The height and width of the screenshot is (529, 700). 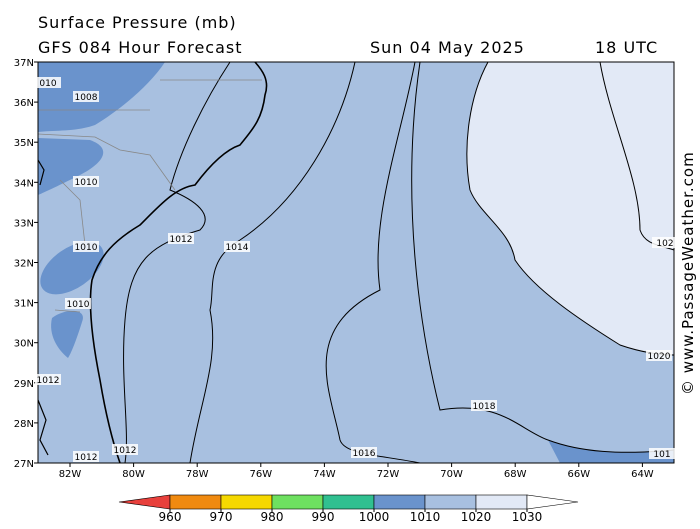 What do you see at coordinates (688, 273) in the screenshot?
I see `credit: © www.PassageWeather.com` at bounding box center [688, 273].